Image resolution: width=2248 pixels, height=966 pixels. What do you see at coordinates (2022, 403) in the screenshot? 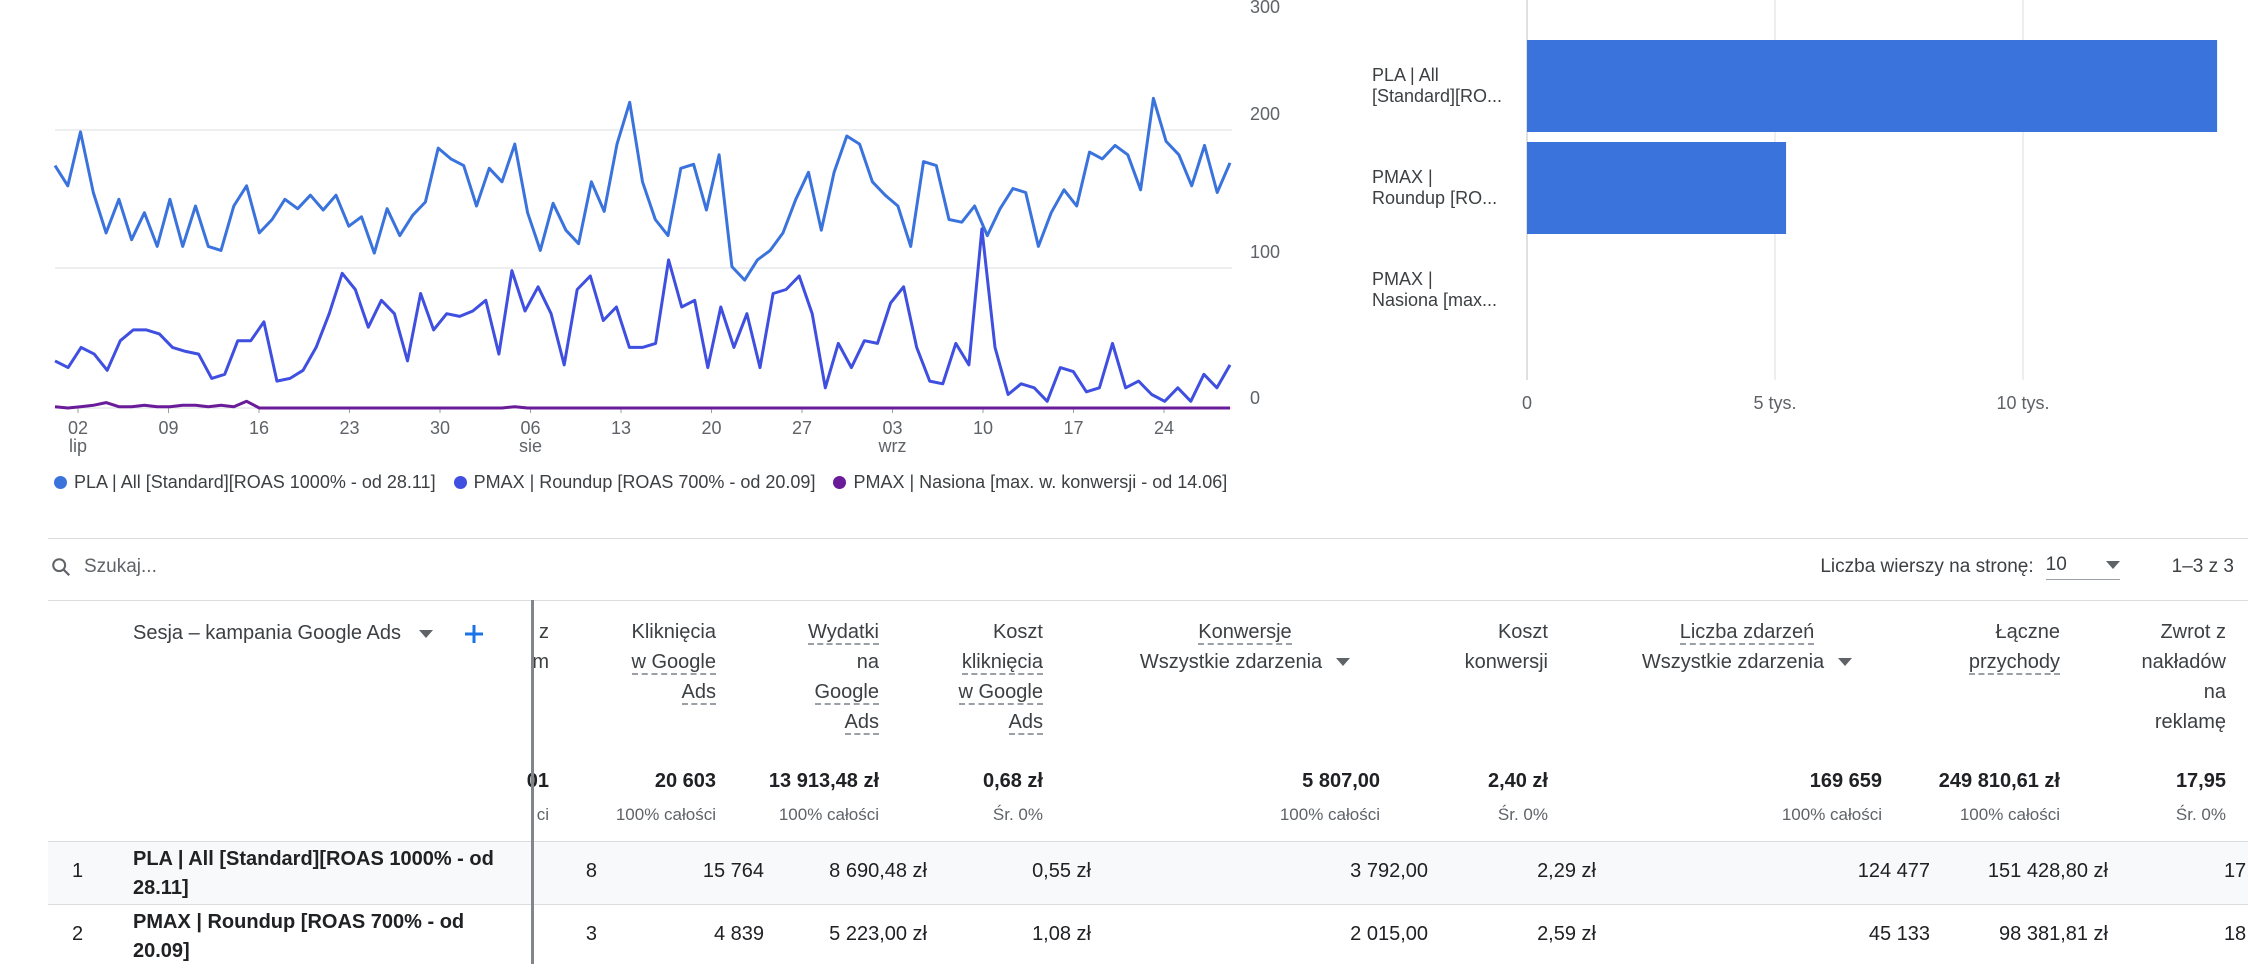
I see `bar-x-tick-label: 10 tys.` at bounding box center [2022, 403].